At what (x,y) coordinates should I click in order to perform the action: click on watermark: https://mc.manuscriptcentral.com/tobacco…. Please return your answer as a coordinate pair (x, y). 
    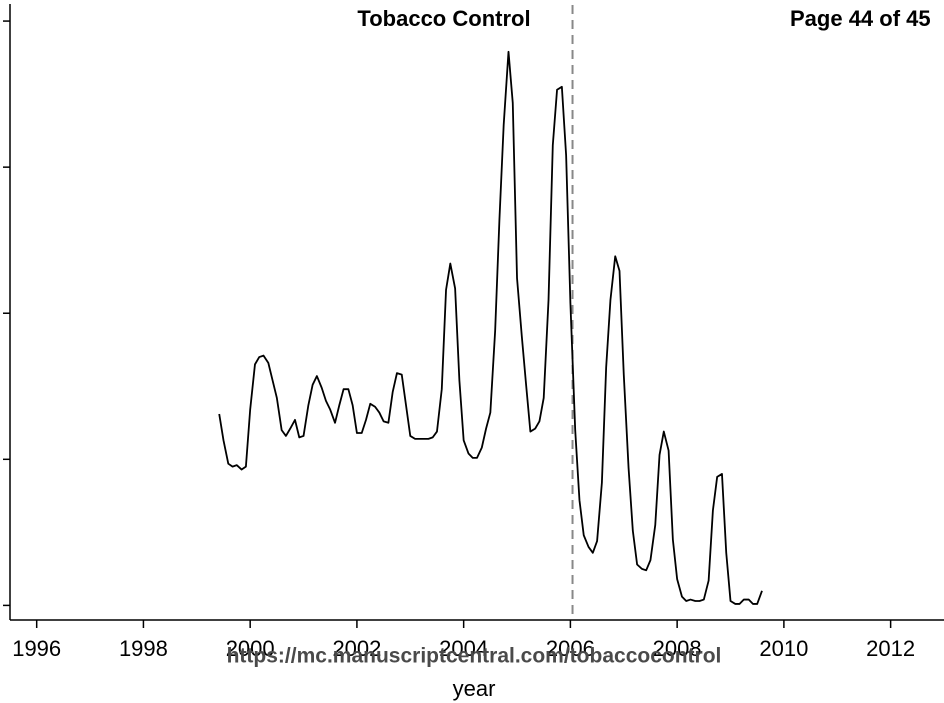
    Looking at the image, I should click on (474, 656).